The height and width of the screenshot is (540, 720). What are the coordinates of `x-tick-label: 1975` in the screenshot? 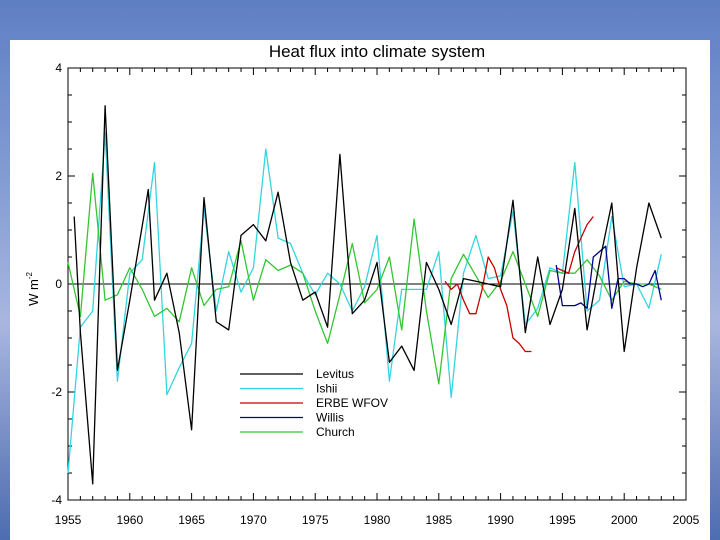 It's located at (315, 520).